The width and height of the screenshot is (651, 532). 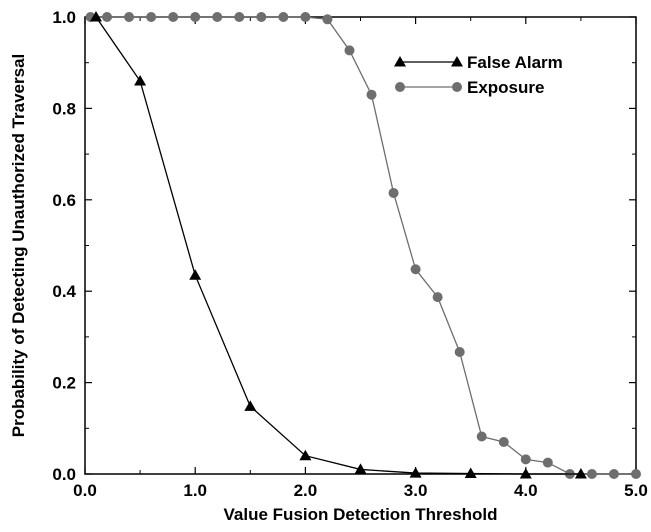 I want to click on y-tick-label: 0.6, so click(x=64, y=200).